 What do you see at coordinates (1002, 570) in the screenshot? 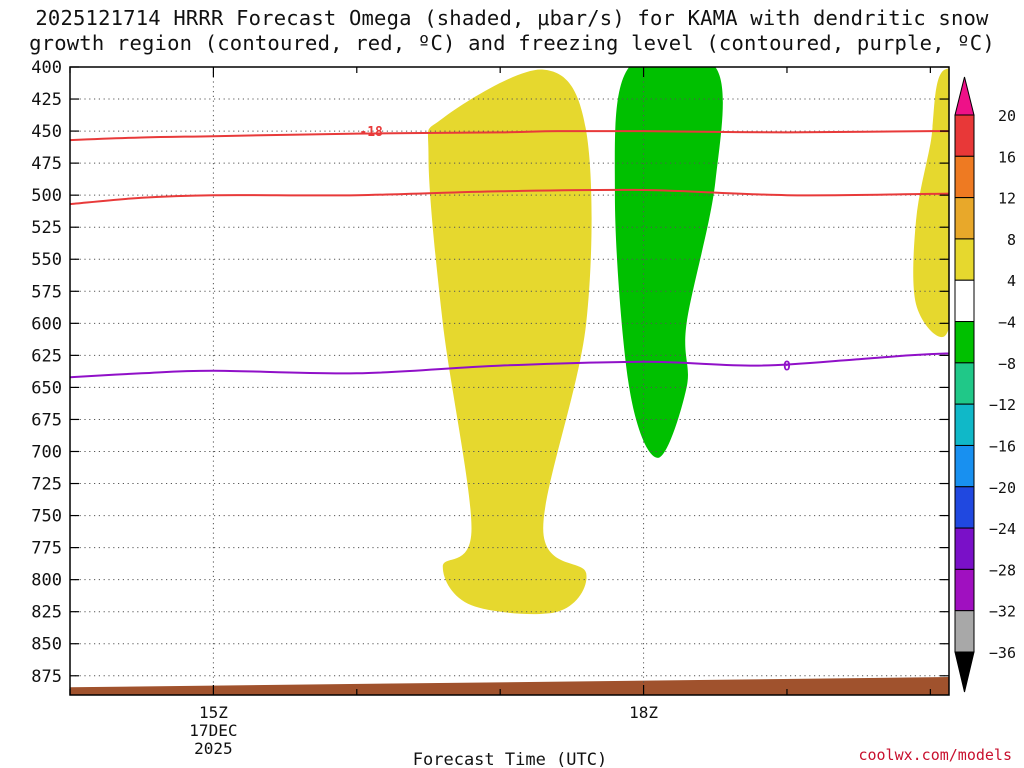
I see `colorbar-label-11: −28` at bounding box center [1002, 570].